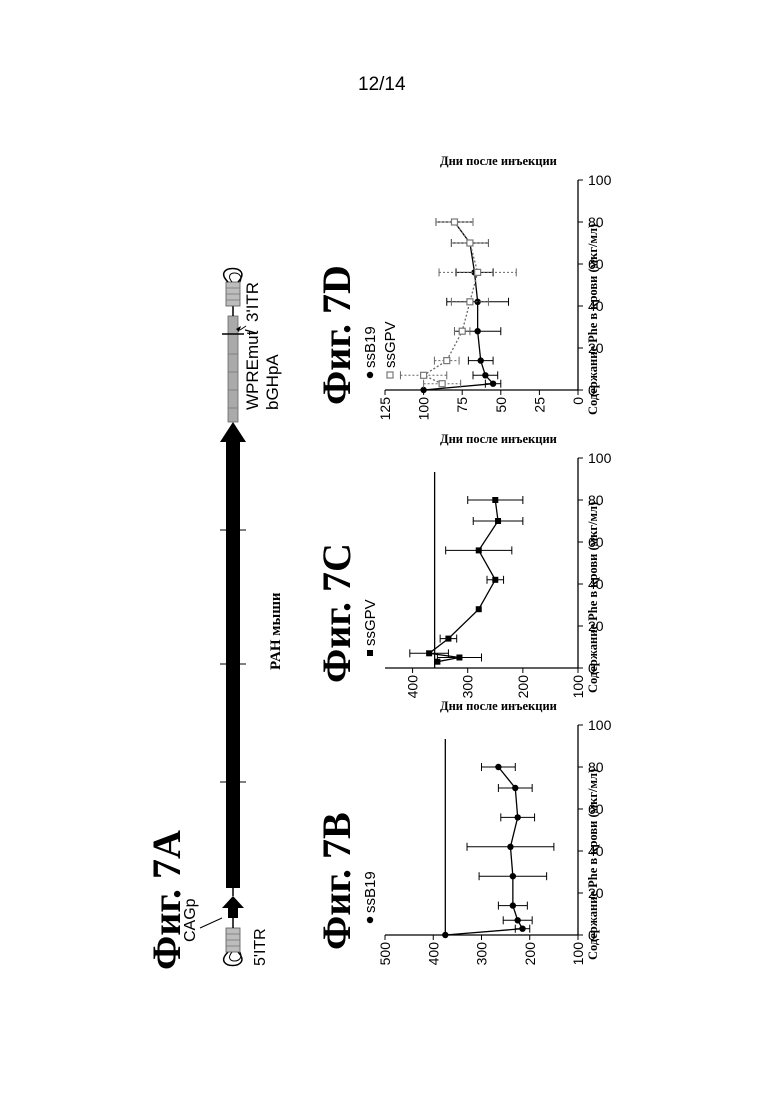 The image size is (780, 1103). I want to click on fig7d-legend-label: ssB19, so click(370, 347).